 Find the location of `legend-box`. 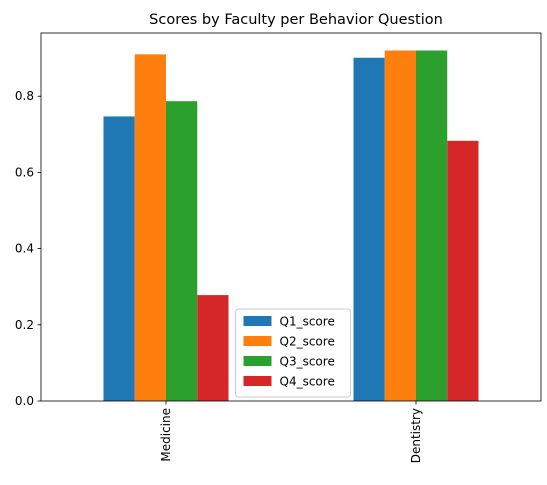

legend-box is located at coordinates (293, 353).